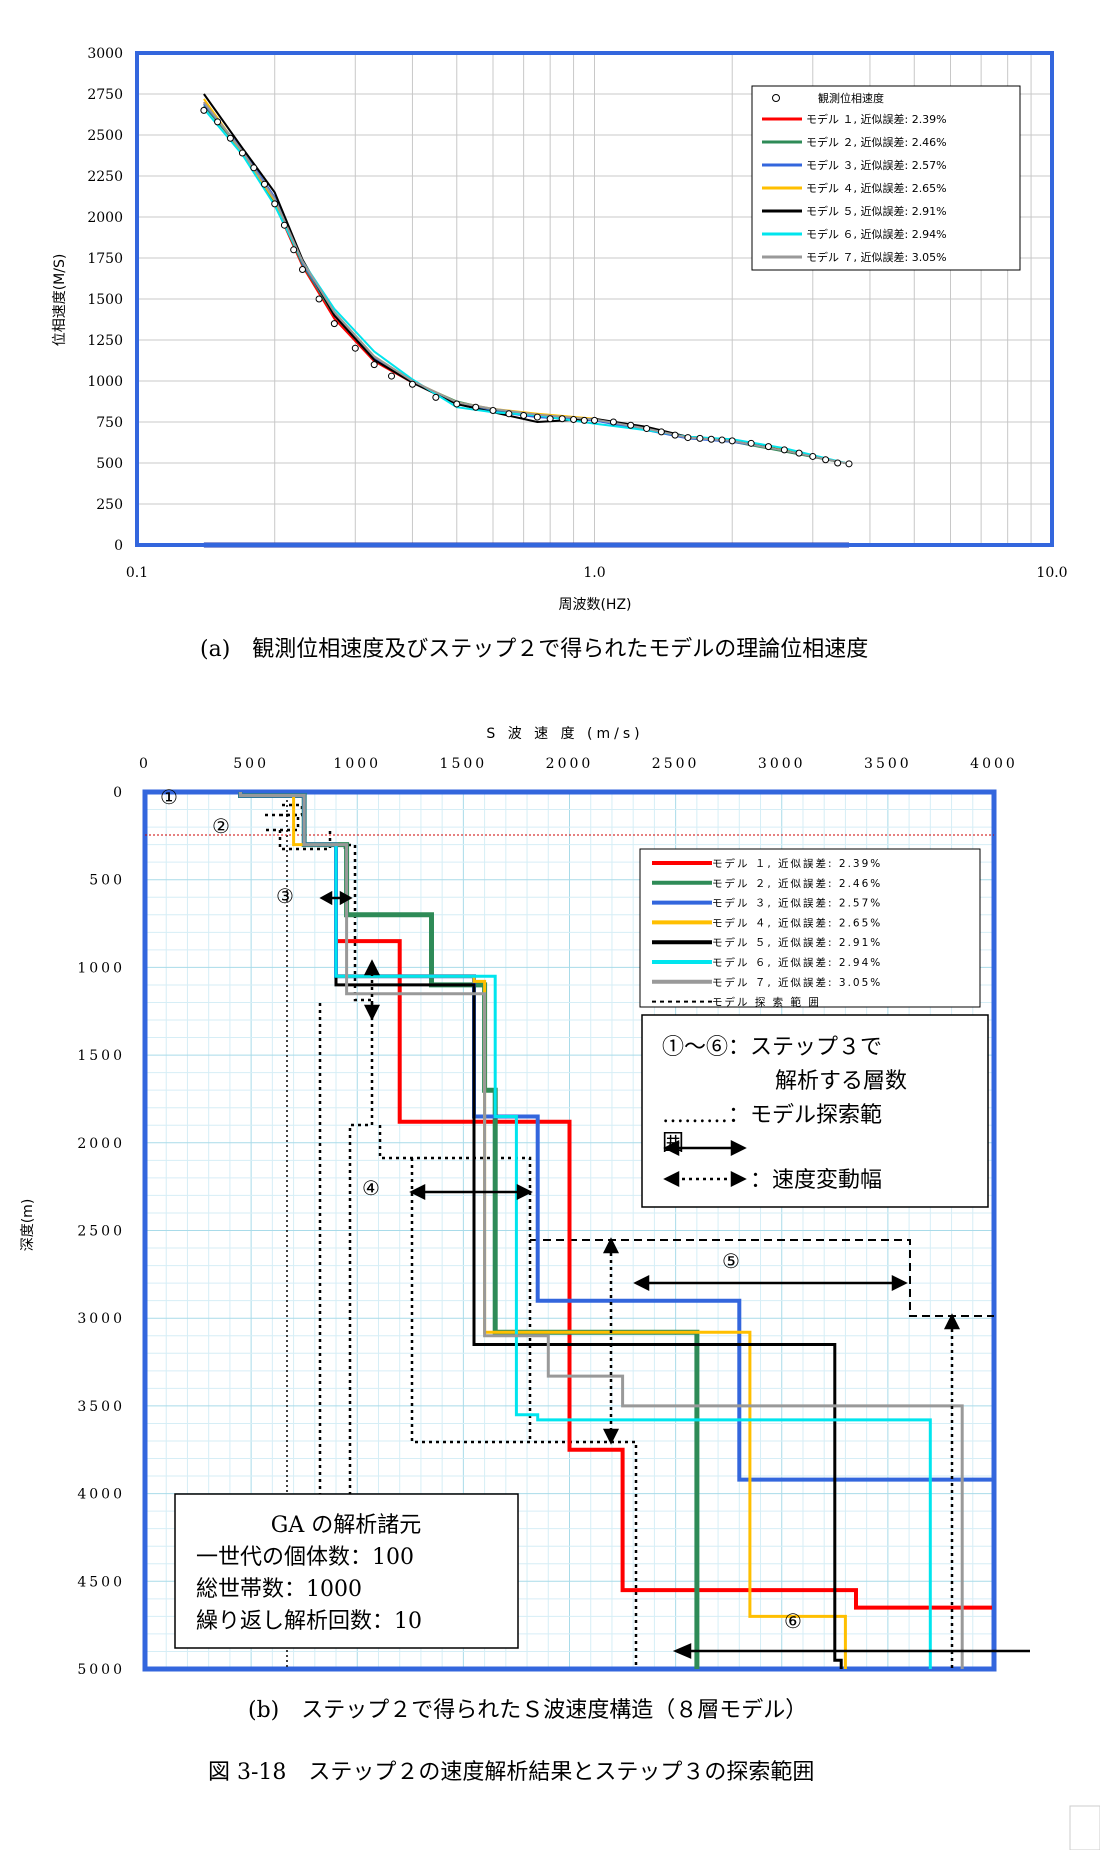  I want to click on chart-b-y-tick-label: 4500, so click(101, 1582).